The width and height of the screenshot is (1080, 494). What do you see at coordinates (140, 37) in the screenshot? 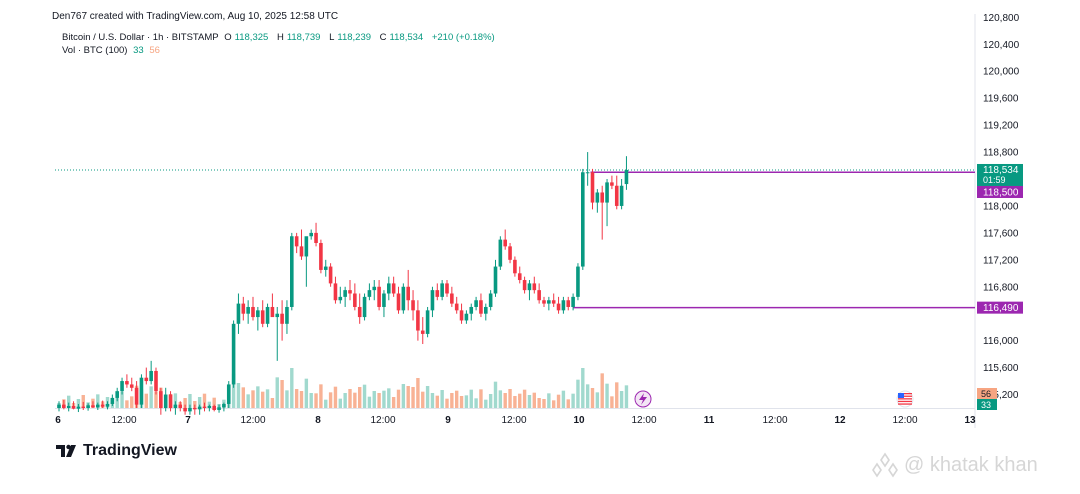
I see `symbol-name: Bitcoin / U.S. Dollar · 1h · BITSTAMP` at bounding box center [140, 37].